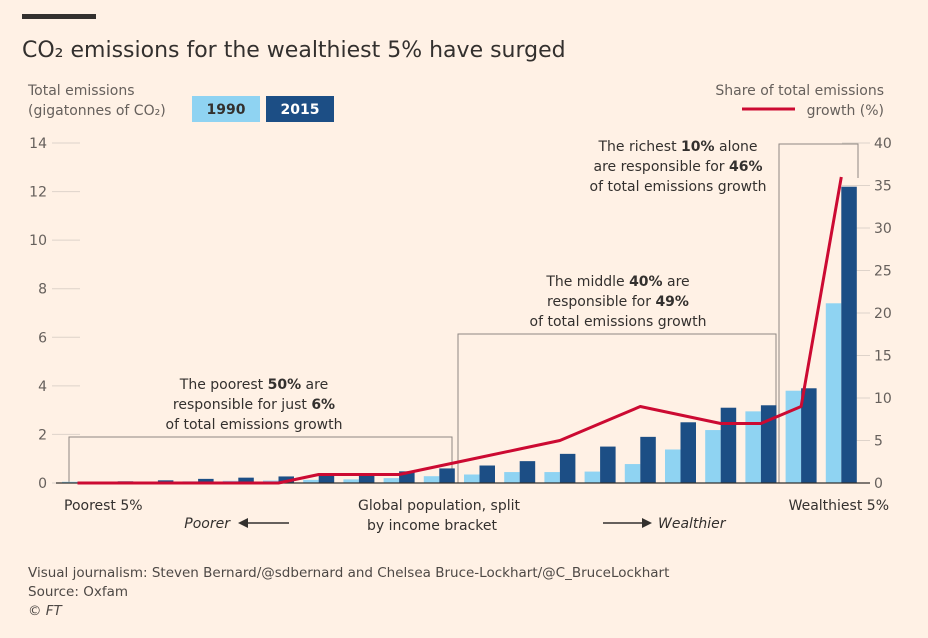 The image size is (928, 638). Describe the element at coordinates (59, 16) in the screenshot. I see `title-bar` at that location.